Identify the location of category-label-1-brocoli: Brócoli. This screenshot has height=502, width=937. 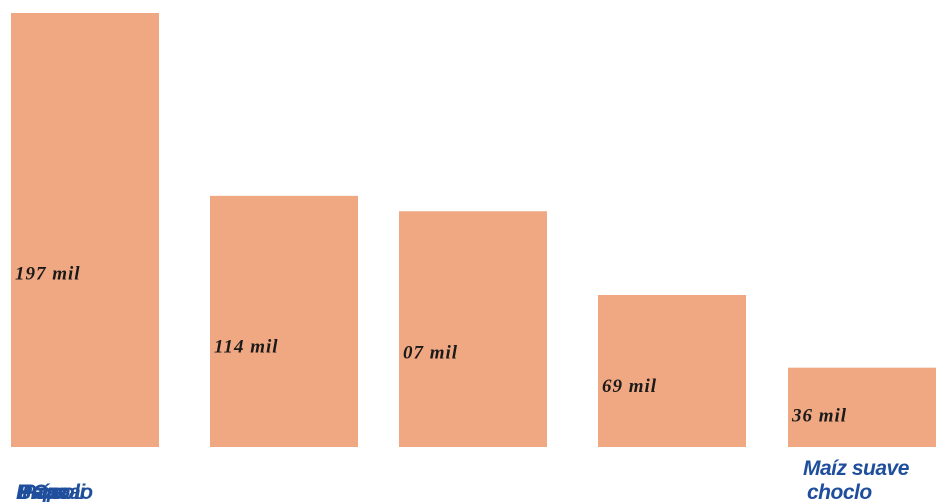
(51, 491).